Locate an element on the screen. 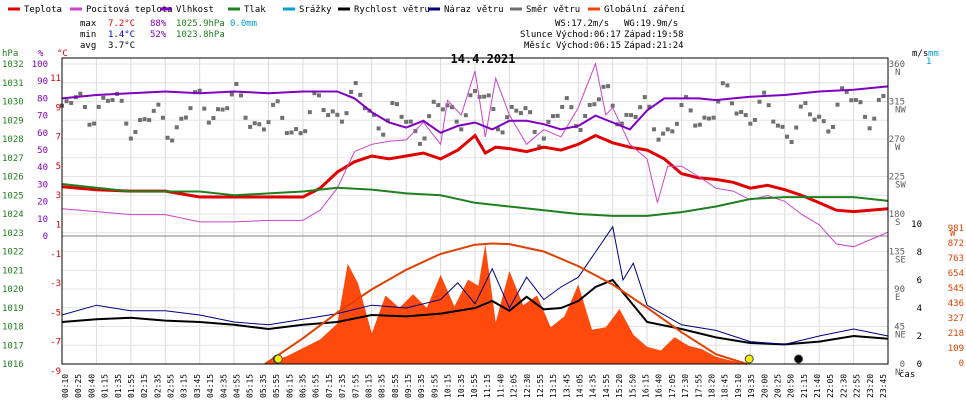 This screenshot has width=966, height=404. y-tick-hum: 70 is located at coordinates (42, 117).